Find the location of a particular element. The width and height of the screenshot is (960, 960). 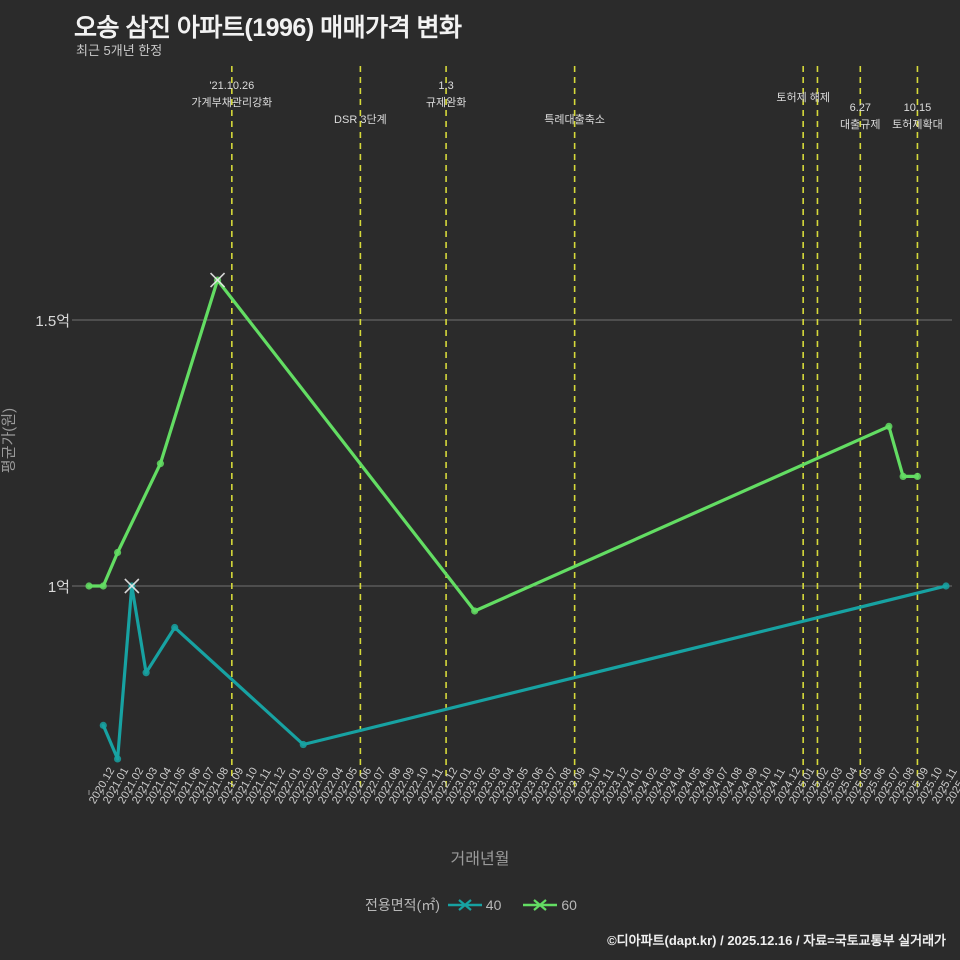

event-label: 토허제 해제 is located at coordinates (803, 98).